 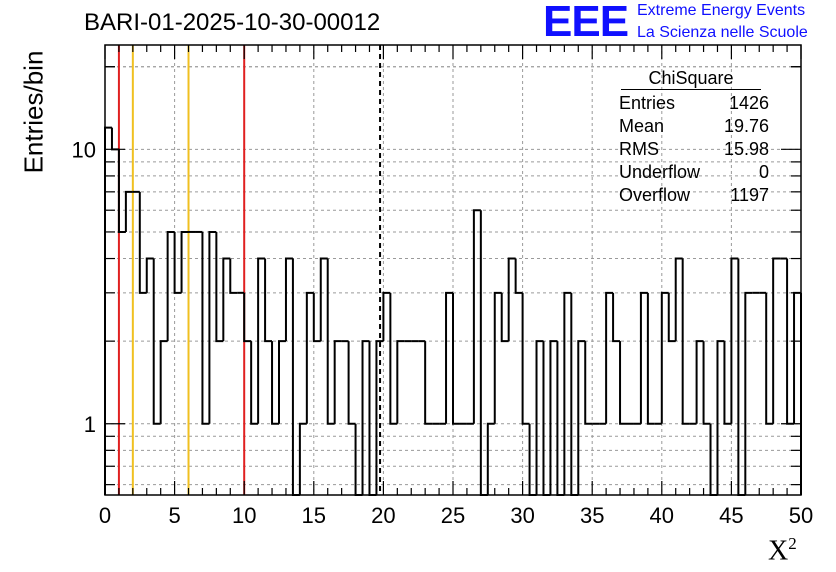 I want to click on x-tick-label: 10, so click(x=244, y=515).